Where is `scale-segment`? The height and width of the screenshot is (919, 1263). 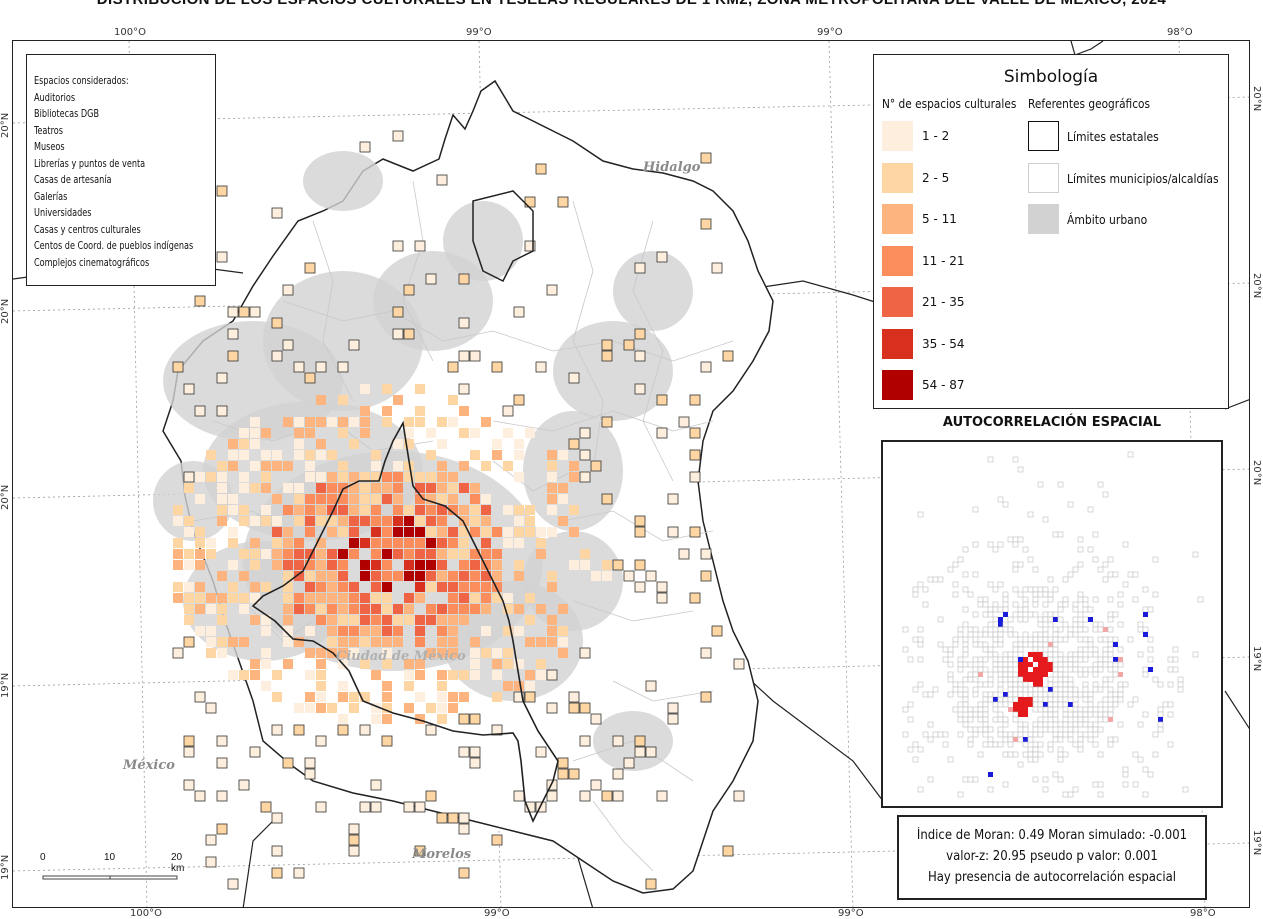 scale-segment is located at coordinates (76, 877).